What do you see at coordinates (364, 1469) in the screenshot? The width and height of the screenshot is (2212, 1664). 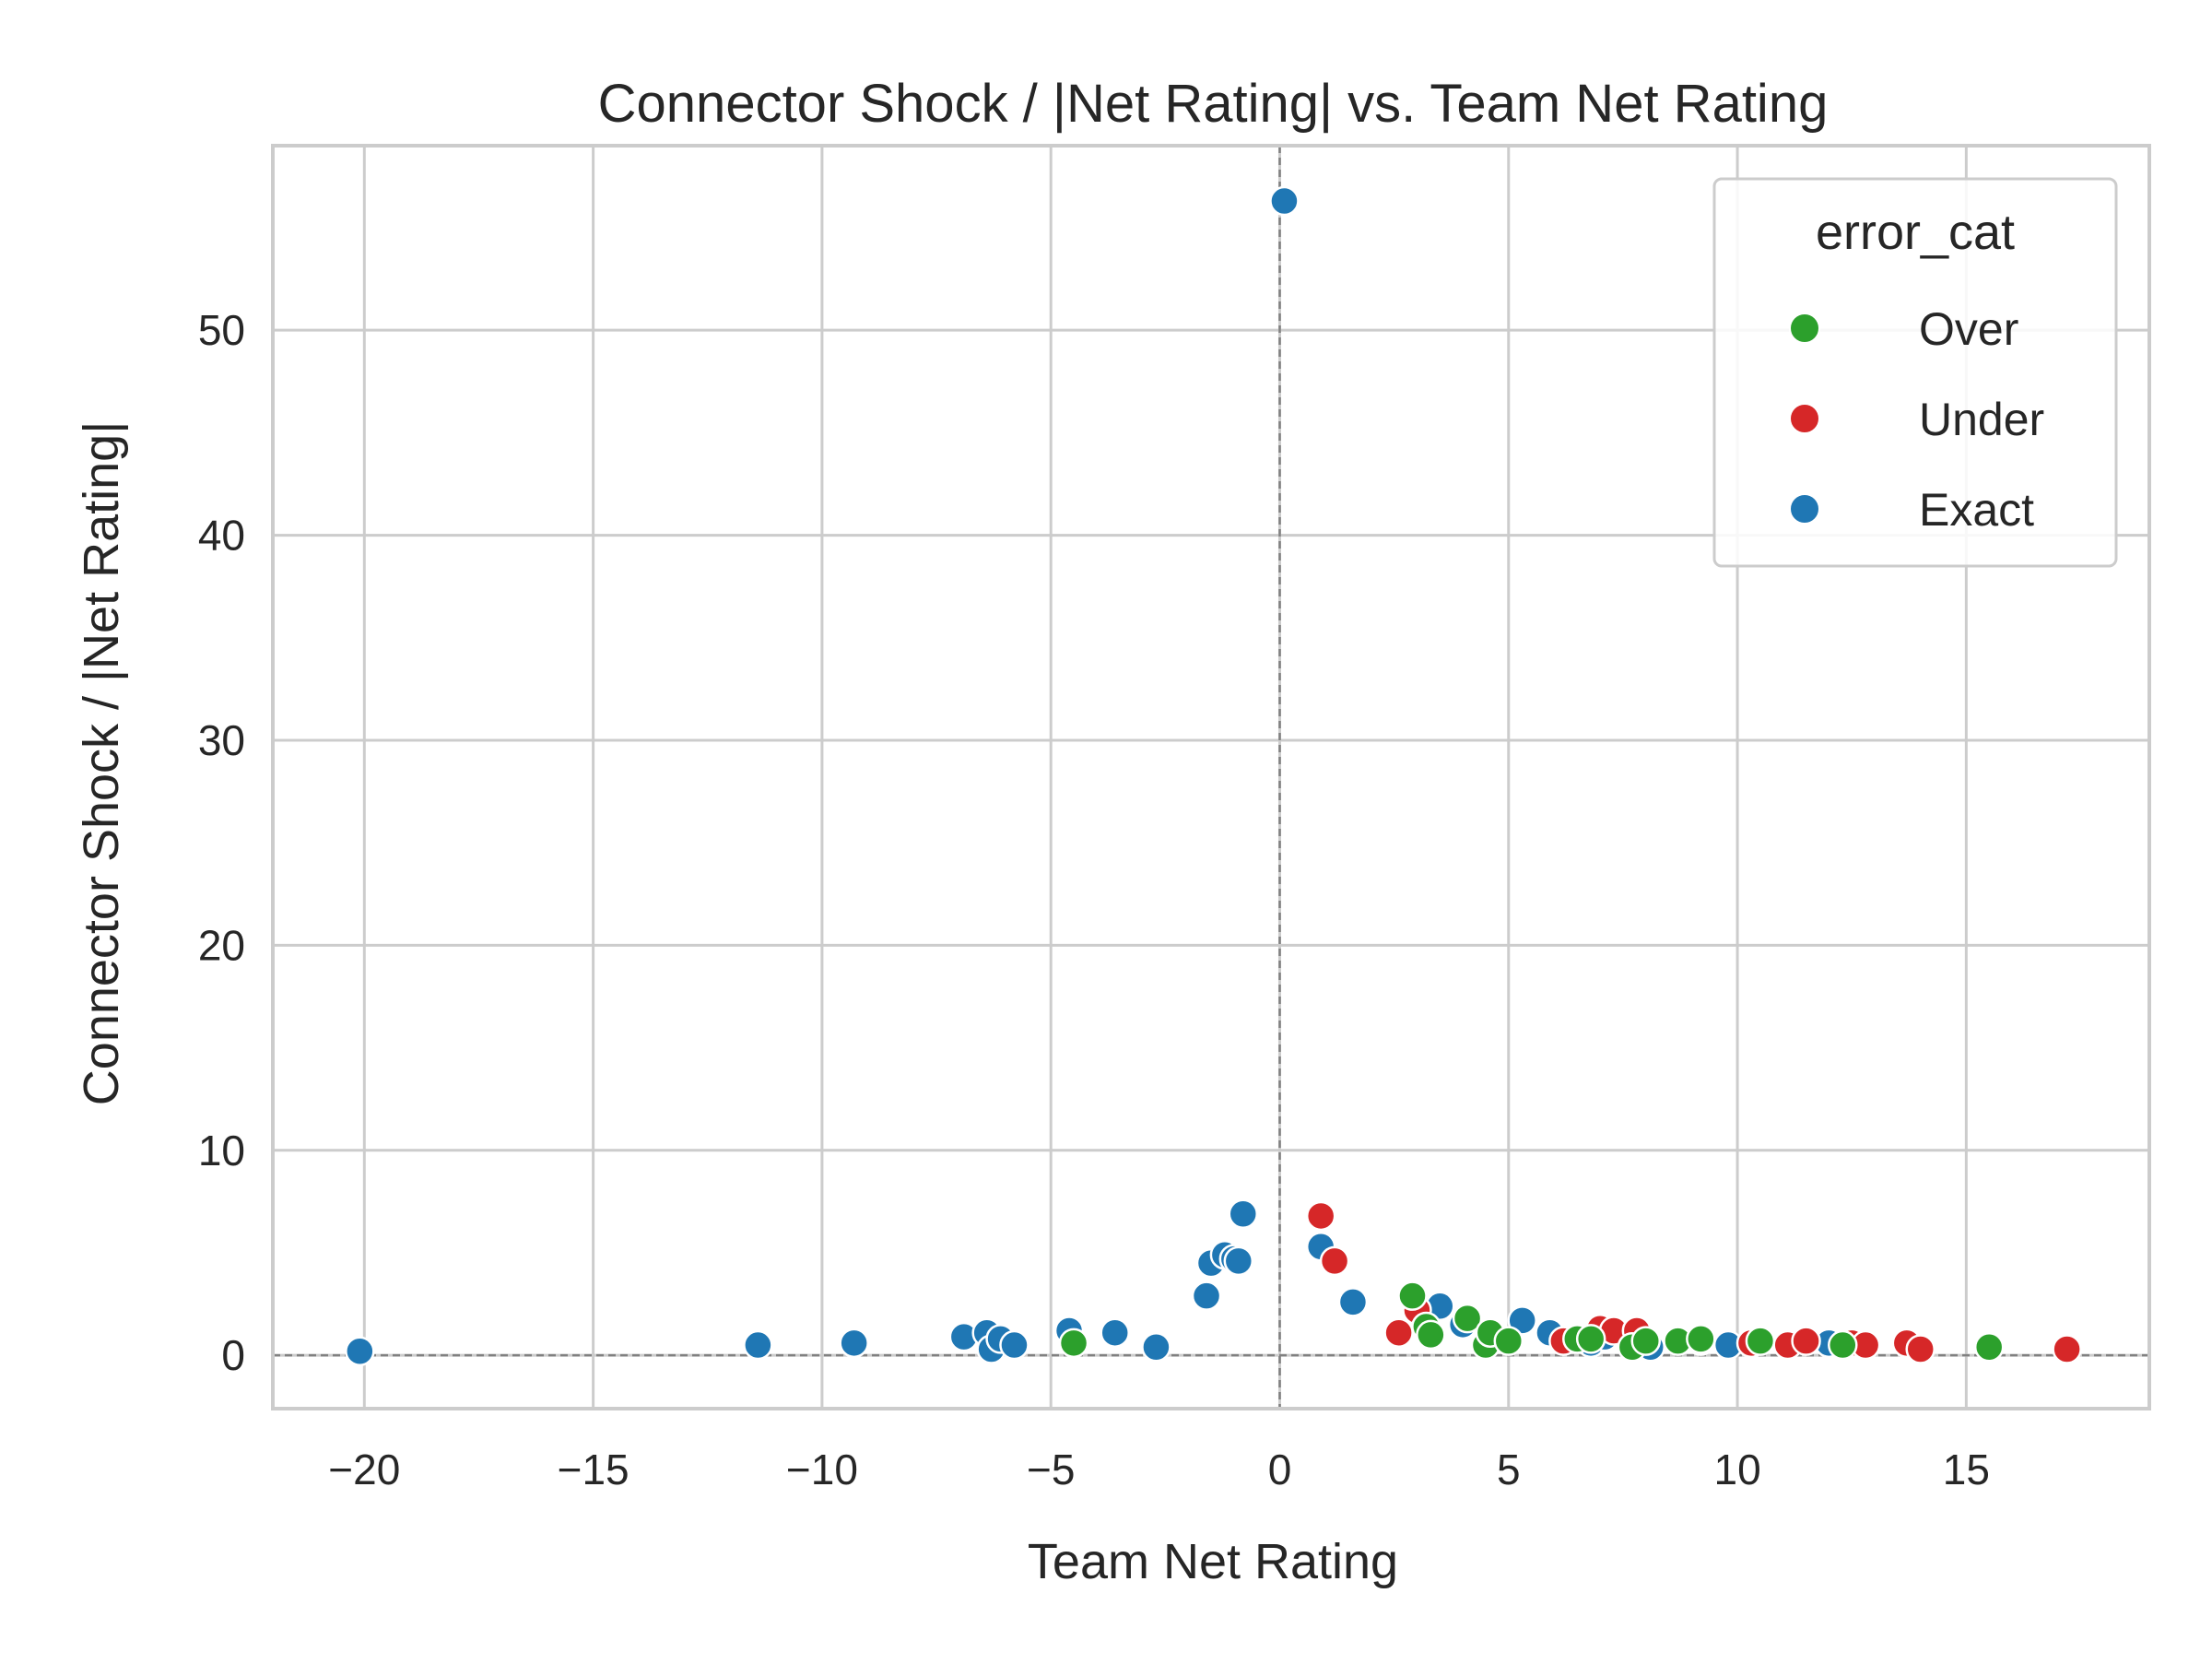 I see `x-tick-label: −20` at bounding box center [364, 1469].